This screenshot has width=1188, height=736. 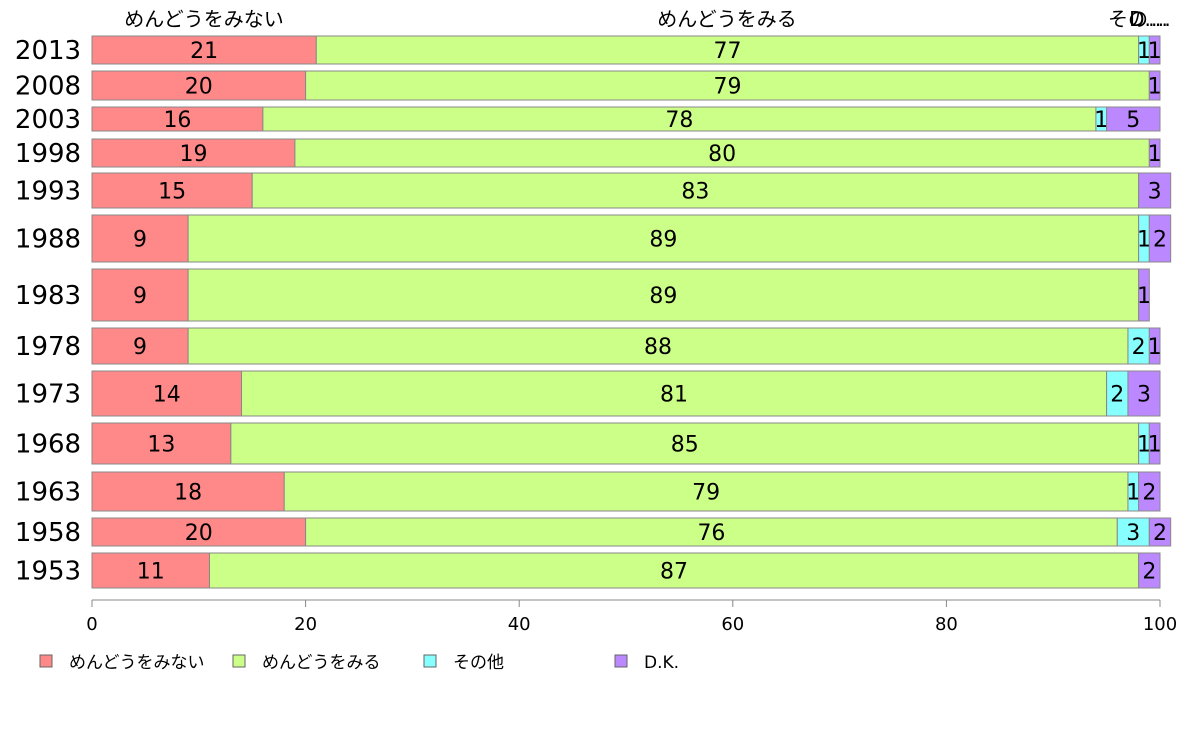 I want to click on year-label: 2013, so click(x=48, y=51).